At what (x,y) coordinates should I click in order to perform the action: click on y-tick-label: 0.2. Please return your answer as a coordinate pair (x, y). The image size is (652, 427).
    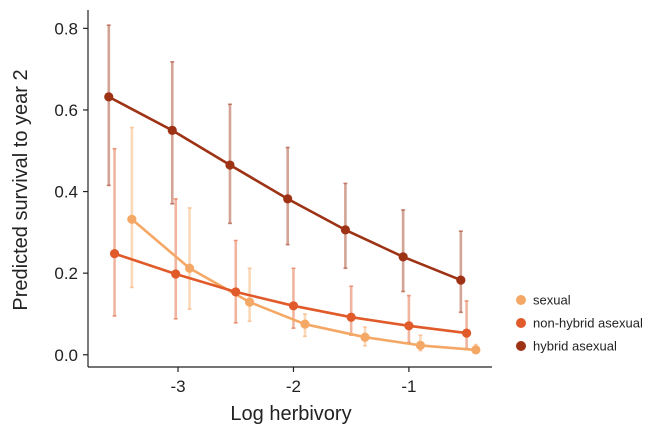
    Looking at the image, I should click on (66, 273).